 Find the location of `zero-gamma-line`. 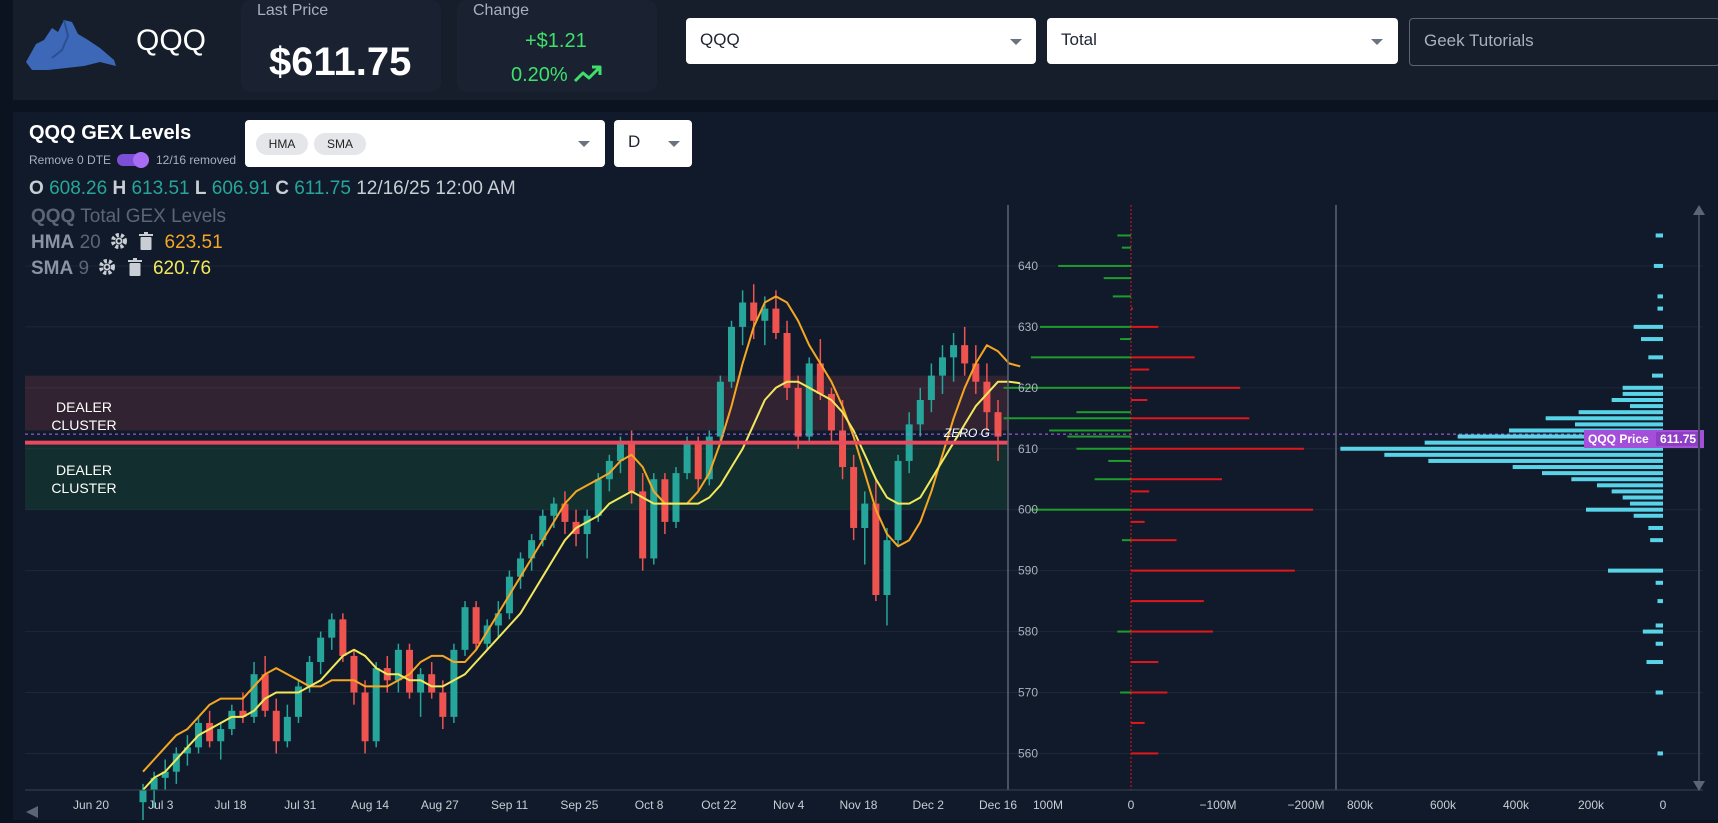

zero-gamma-line is located at coordinates (516, 442).